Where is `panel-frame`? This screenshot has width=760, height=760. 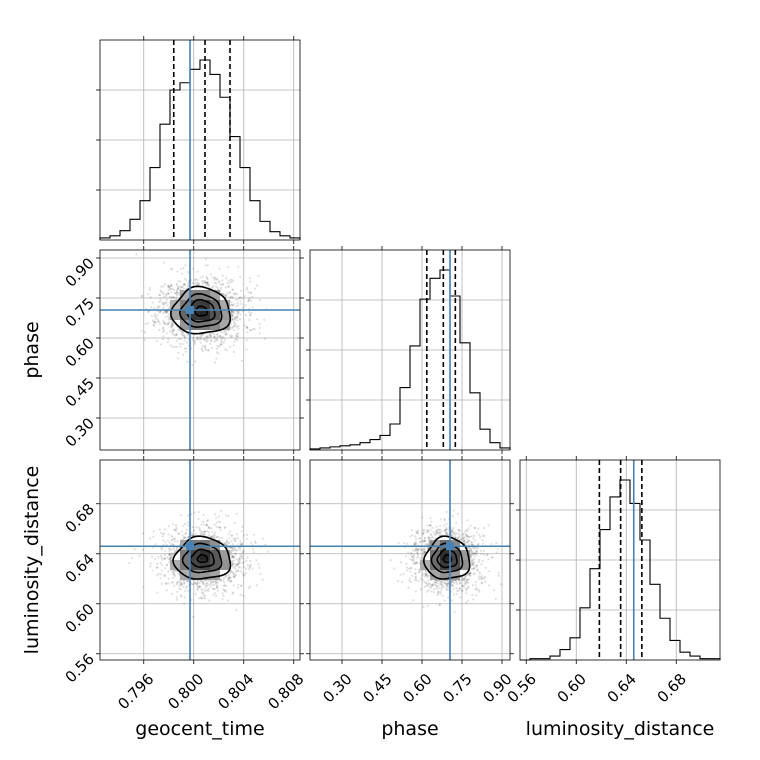 panel-frame is located at coordinates (200, 140).